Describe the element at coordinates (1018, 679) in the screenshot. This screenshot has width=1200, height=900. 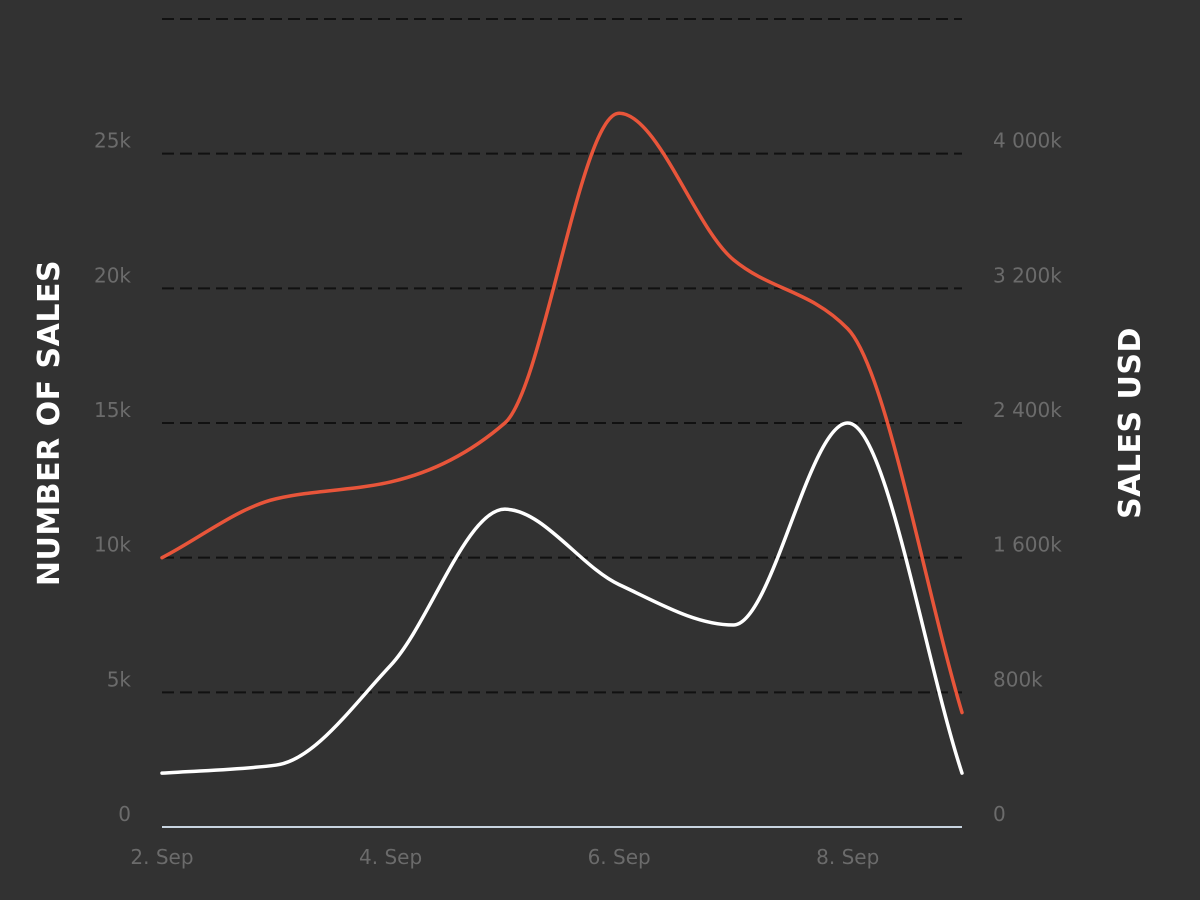
I see `y-tick-label-right: 800k` at that location.